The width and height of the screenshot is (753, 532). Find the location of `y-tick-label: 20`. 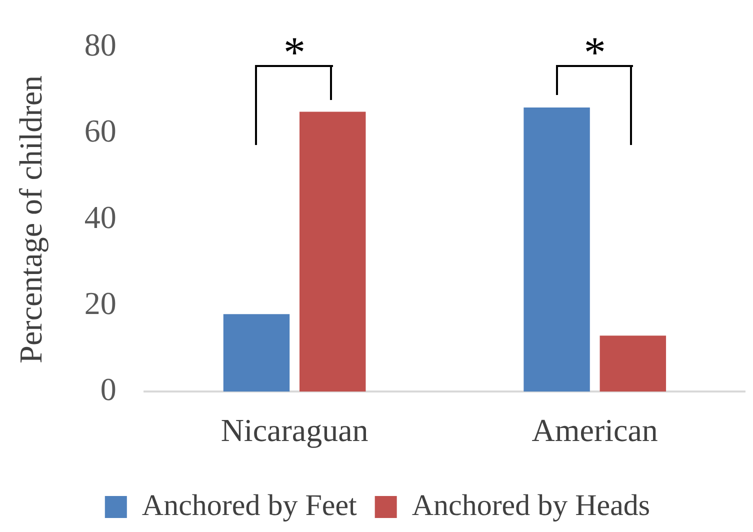

y-tick-label: 20 is located at coordinates (100, 302).